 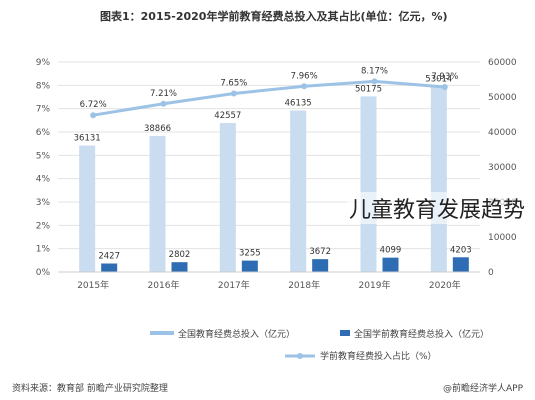 I want to click on data-label-preschool: 2802, so click(x=180, y=255).